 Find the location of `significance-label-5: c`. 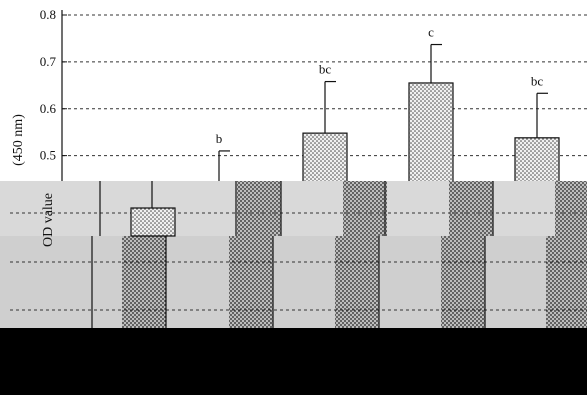

significance-label-5: c is located at coordinates (431, 32).